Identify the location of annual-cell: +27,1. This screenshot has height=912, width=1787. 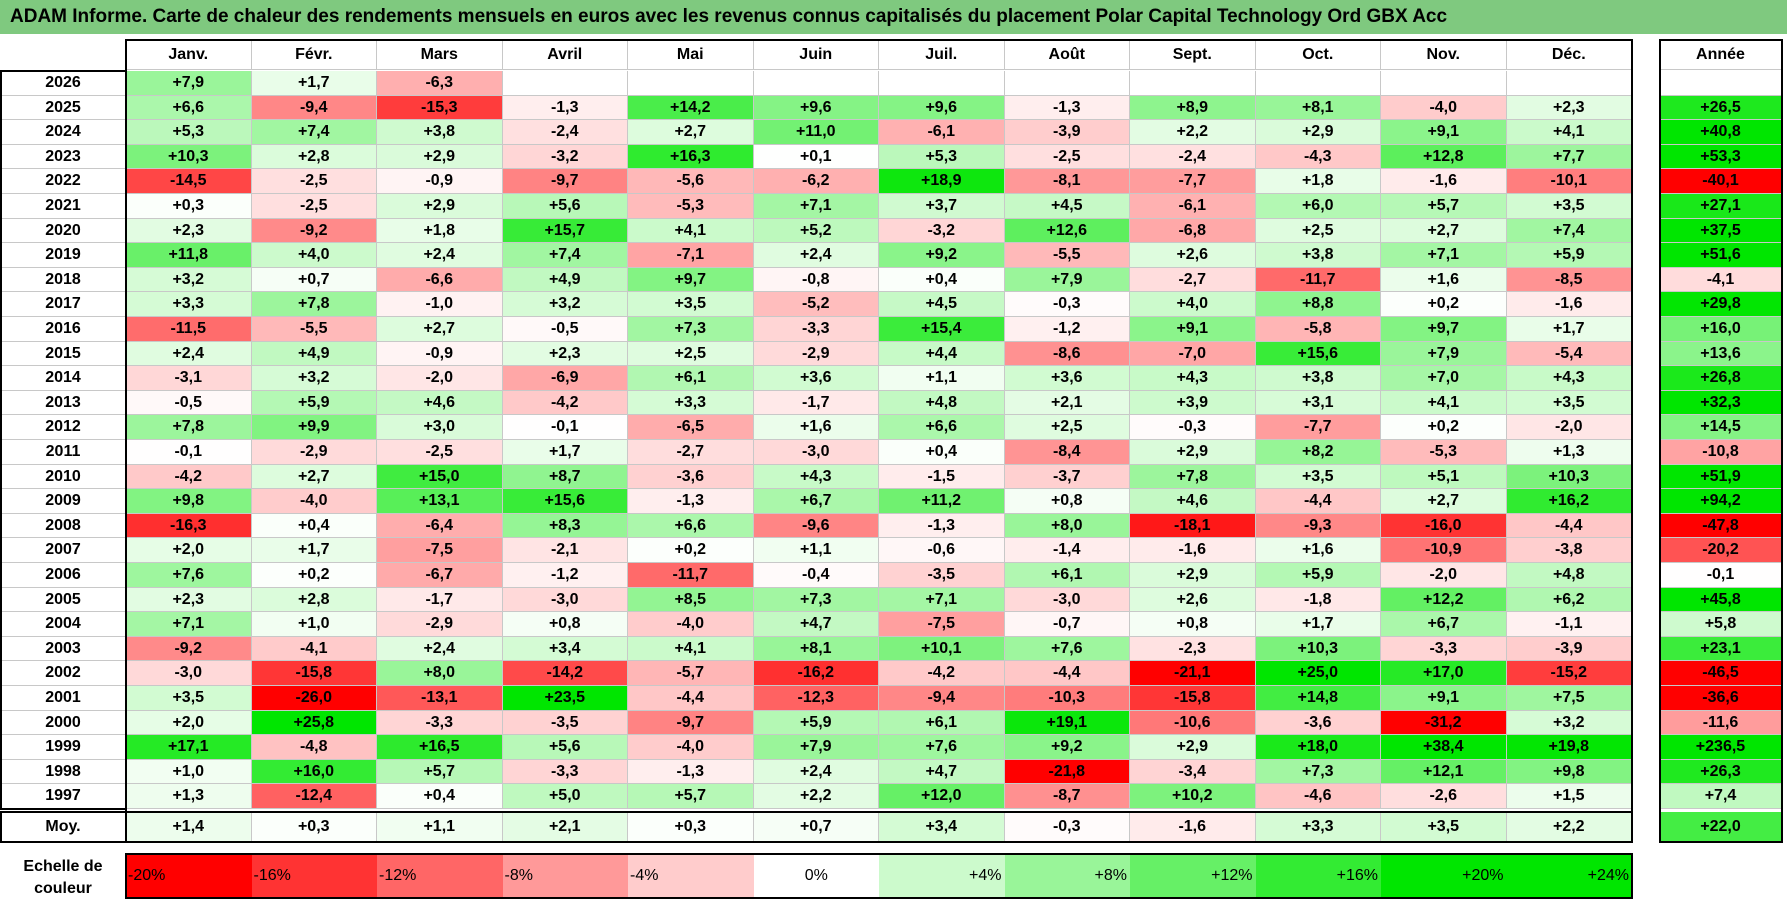
(1721, 206).